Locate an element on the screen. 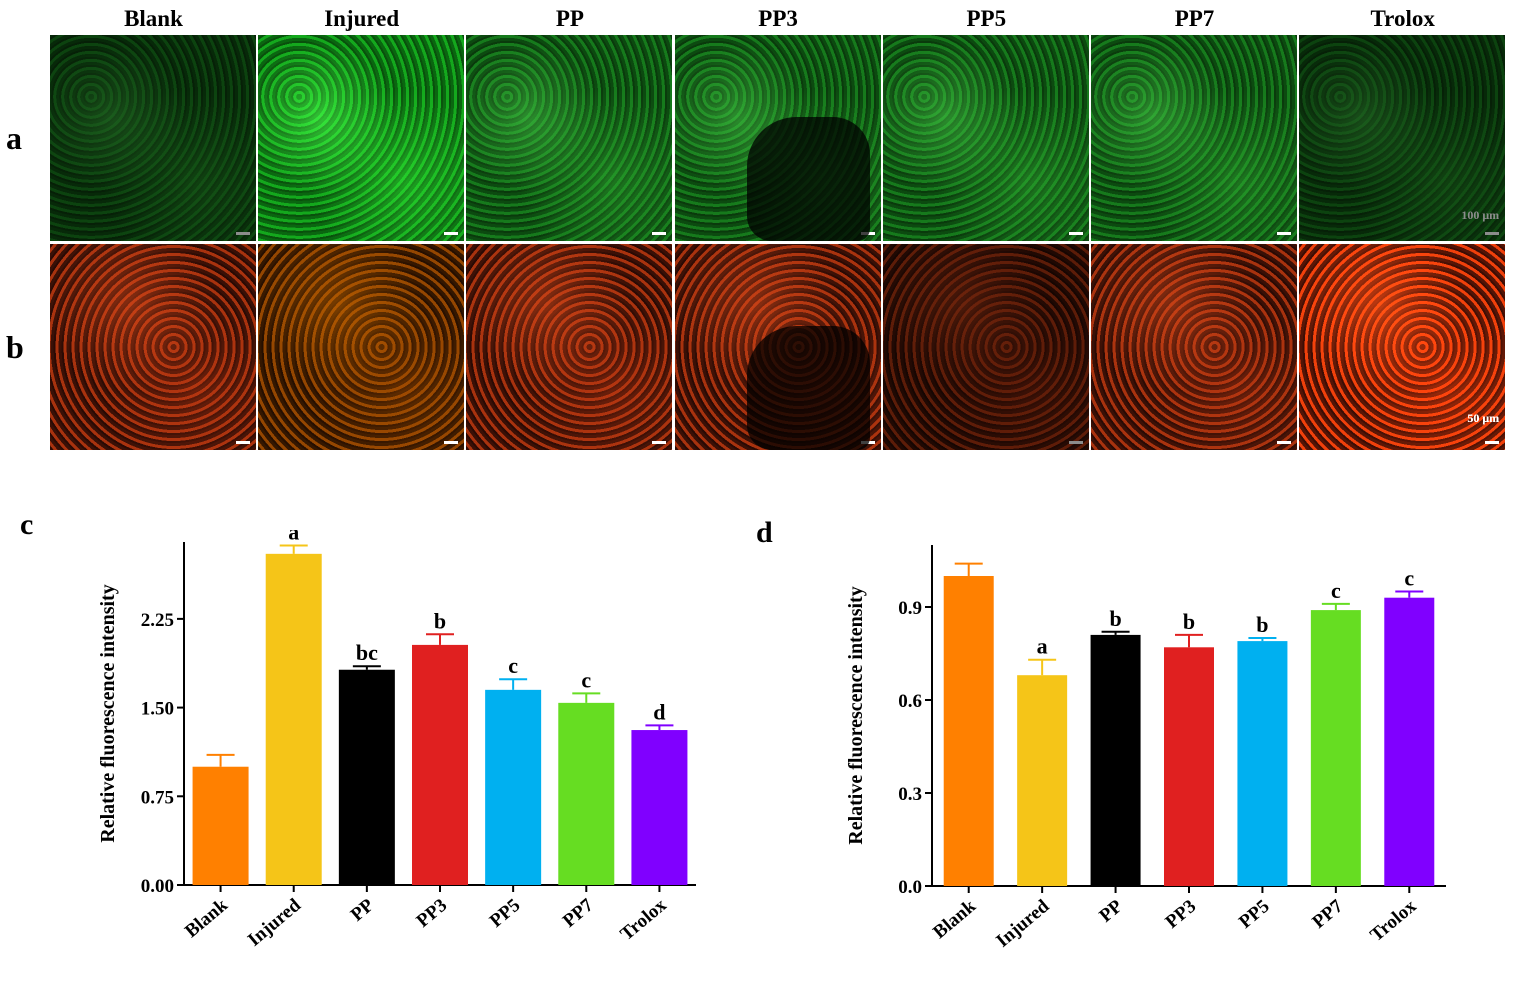 The image size is (1515, 986). micrograph-a-pp3 is located at coordinates (777, 138).